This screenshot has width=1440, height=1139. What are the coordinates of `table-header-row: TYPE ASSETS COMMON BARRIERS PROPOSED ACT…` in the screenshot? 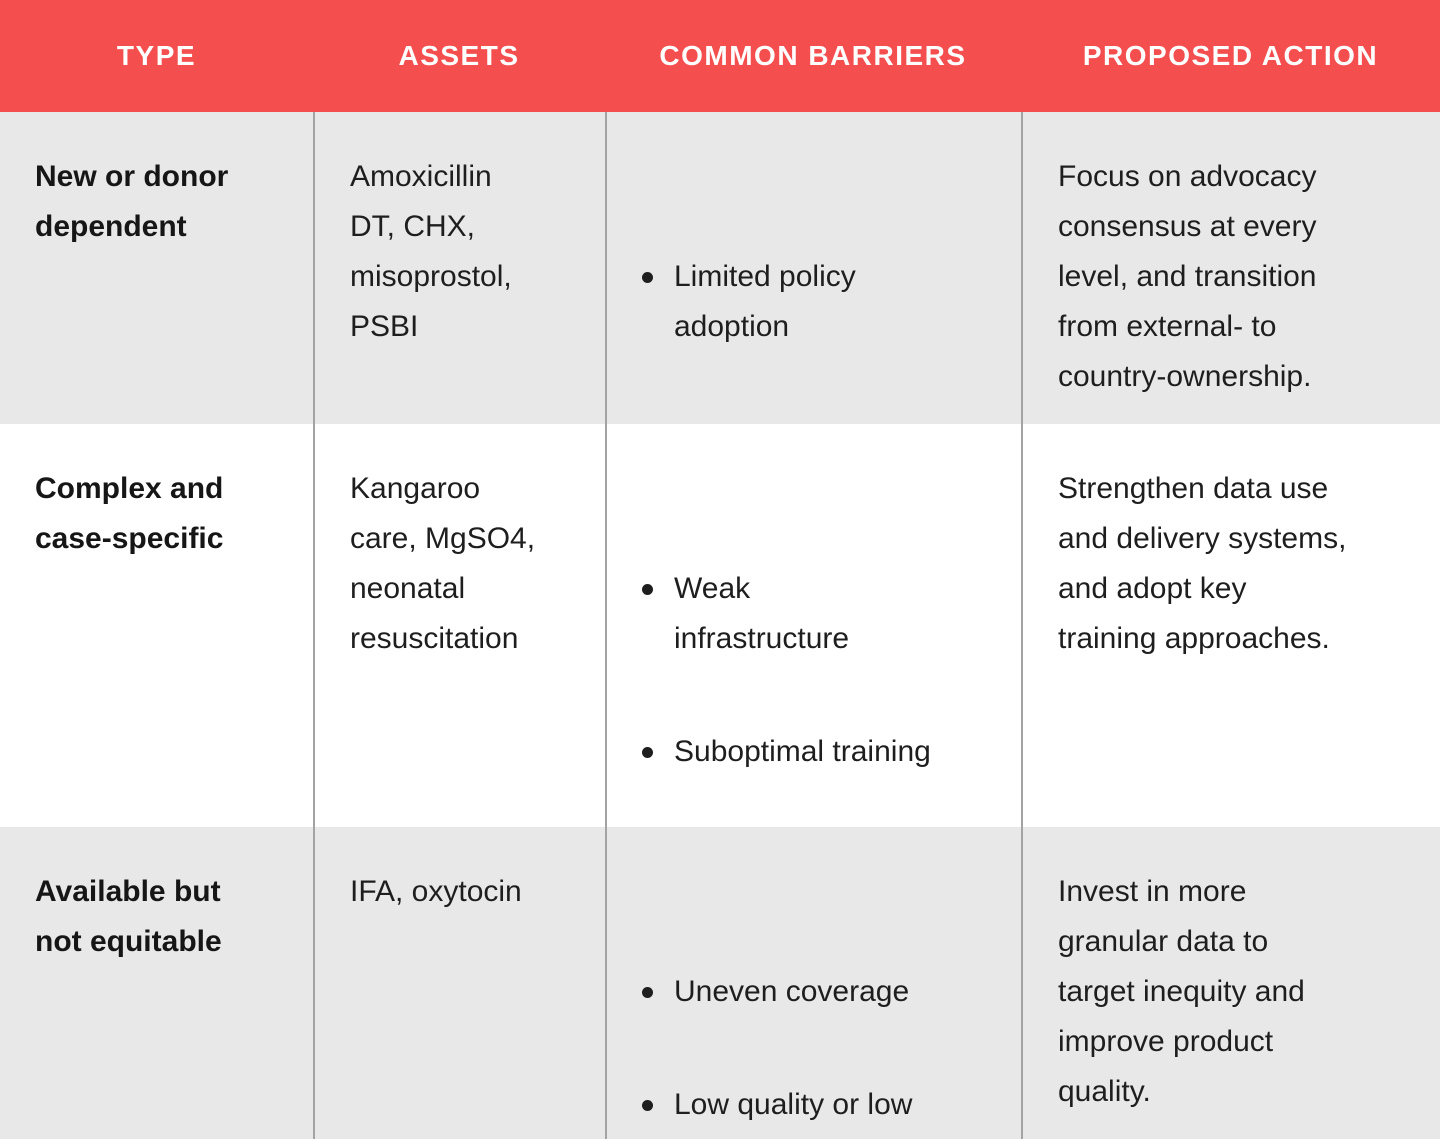 It's located at (720, 56).